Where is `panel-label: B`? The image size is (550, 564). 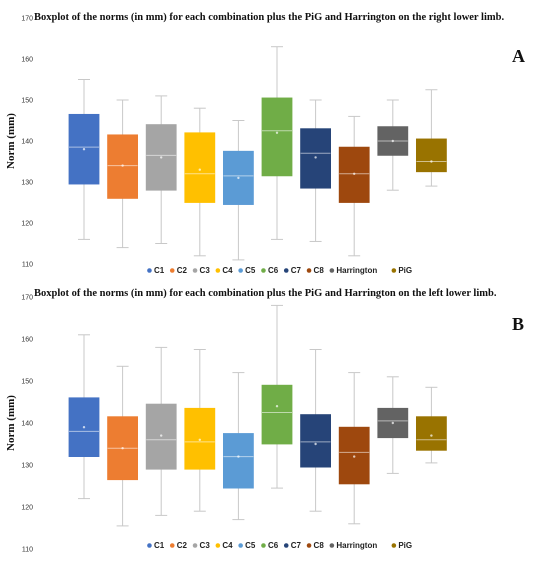
panel-label: B is located at coordinates (518, 324).